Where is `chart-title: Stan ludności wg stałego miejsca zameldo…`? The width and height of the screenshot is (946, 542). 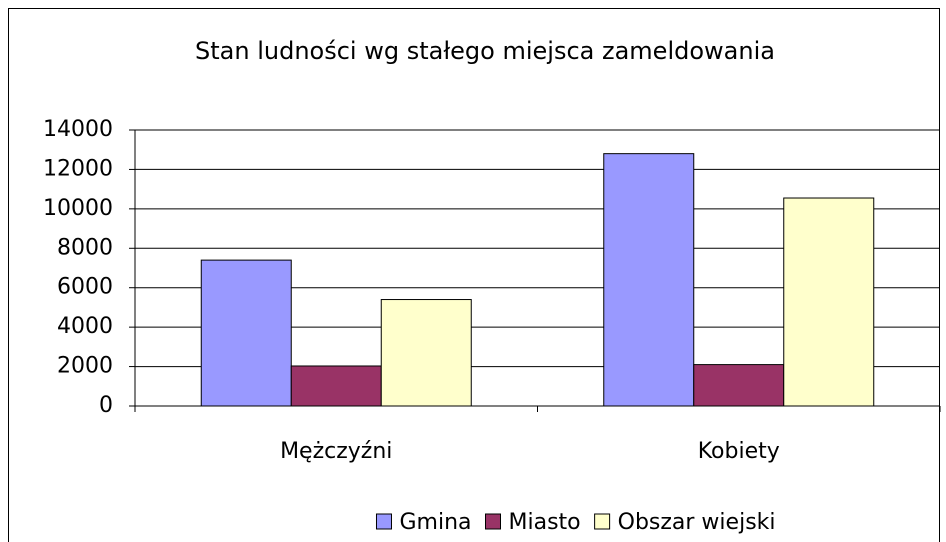
chart-title: Stan ludności wg stałego miejsca zameldo… is located at coordinates (485, 51).